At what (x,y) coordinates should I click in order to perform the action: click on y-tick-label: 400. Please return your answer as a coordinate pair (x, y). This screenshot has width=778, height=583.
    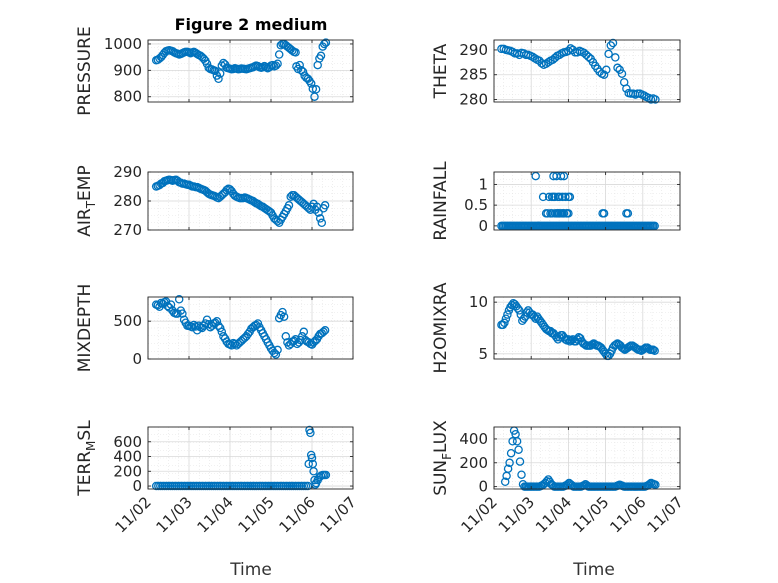
    Looking at the image, I should click on (473, 439).